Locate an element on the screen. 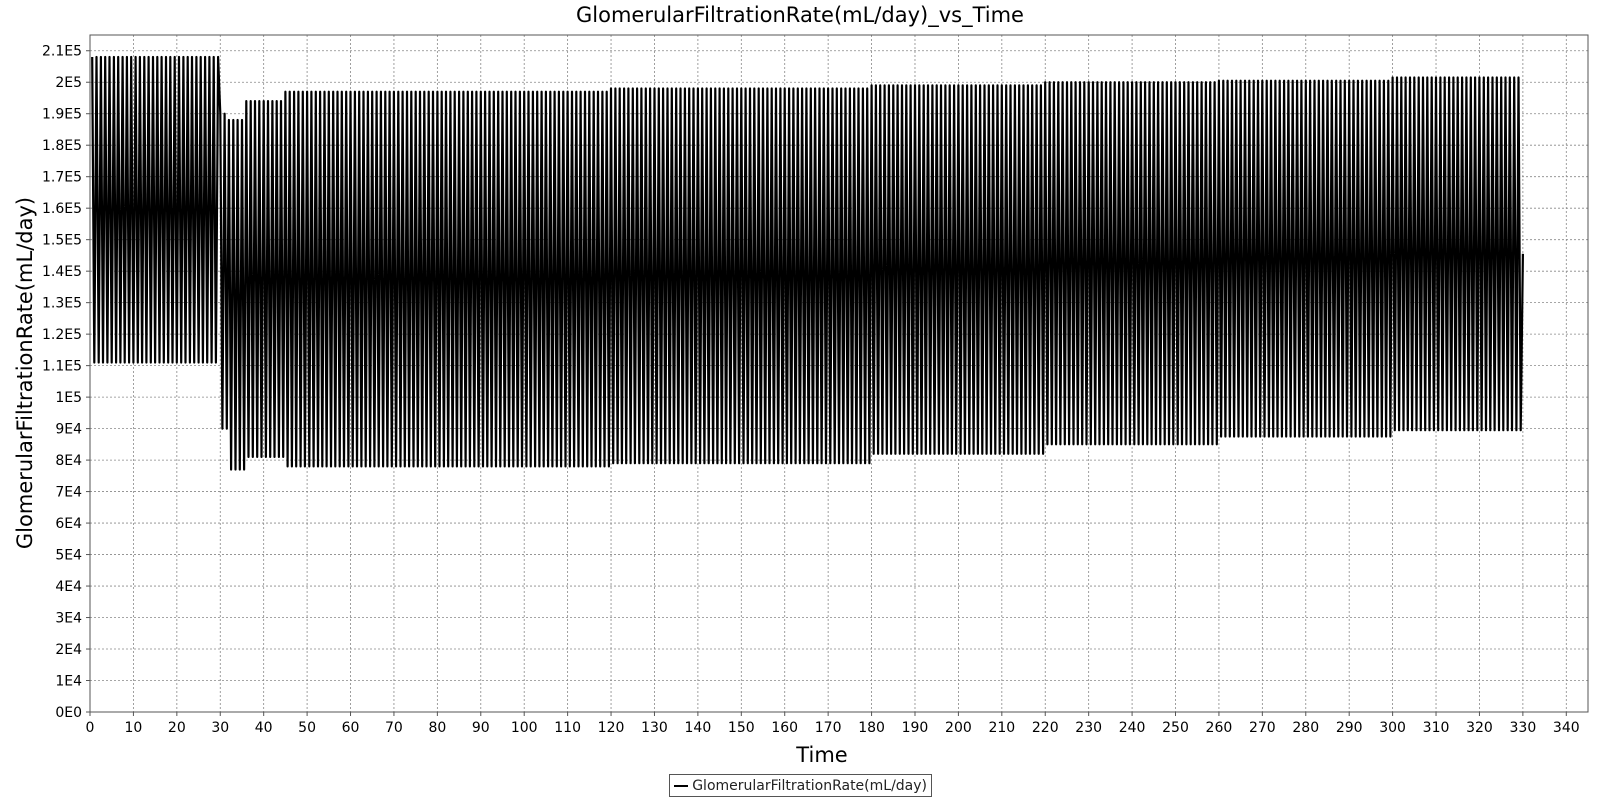 This screenshot has width=1600, height=800. x-tick-label: 320 is located at coordinates (1479, 728).